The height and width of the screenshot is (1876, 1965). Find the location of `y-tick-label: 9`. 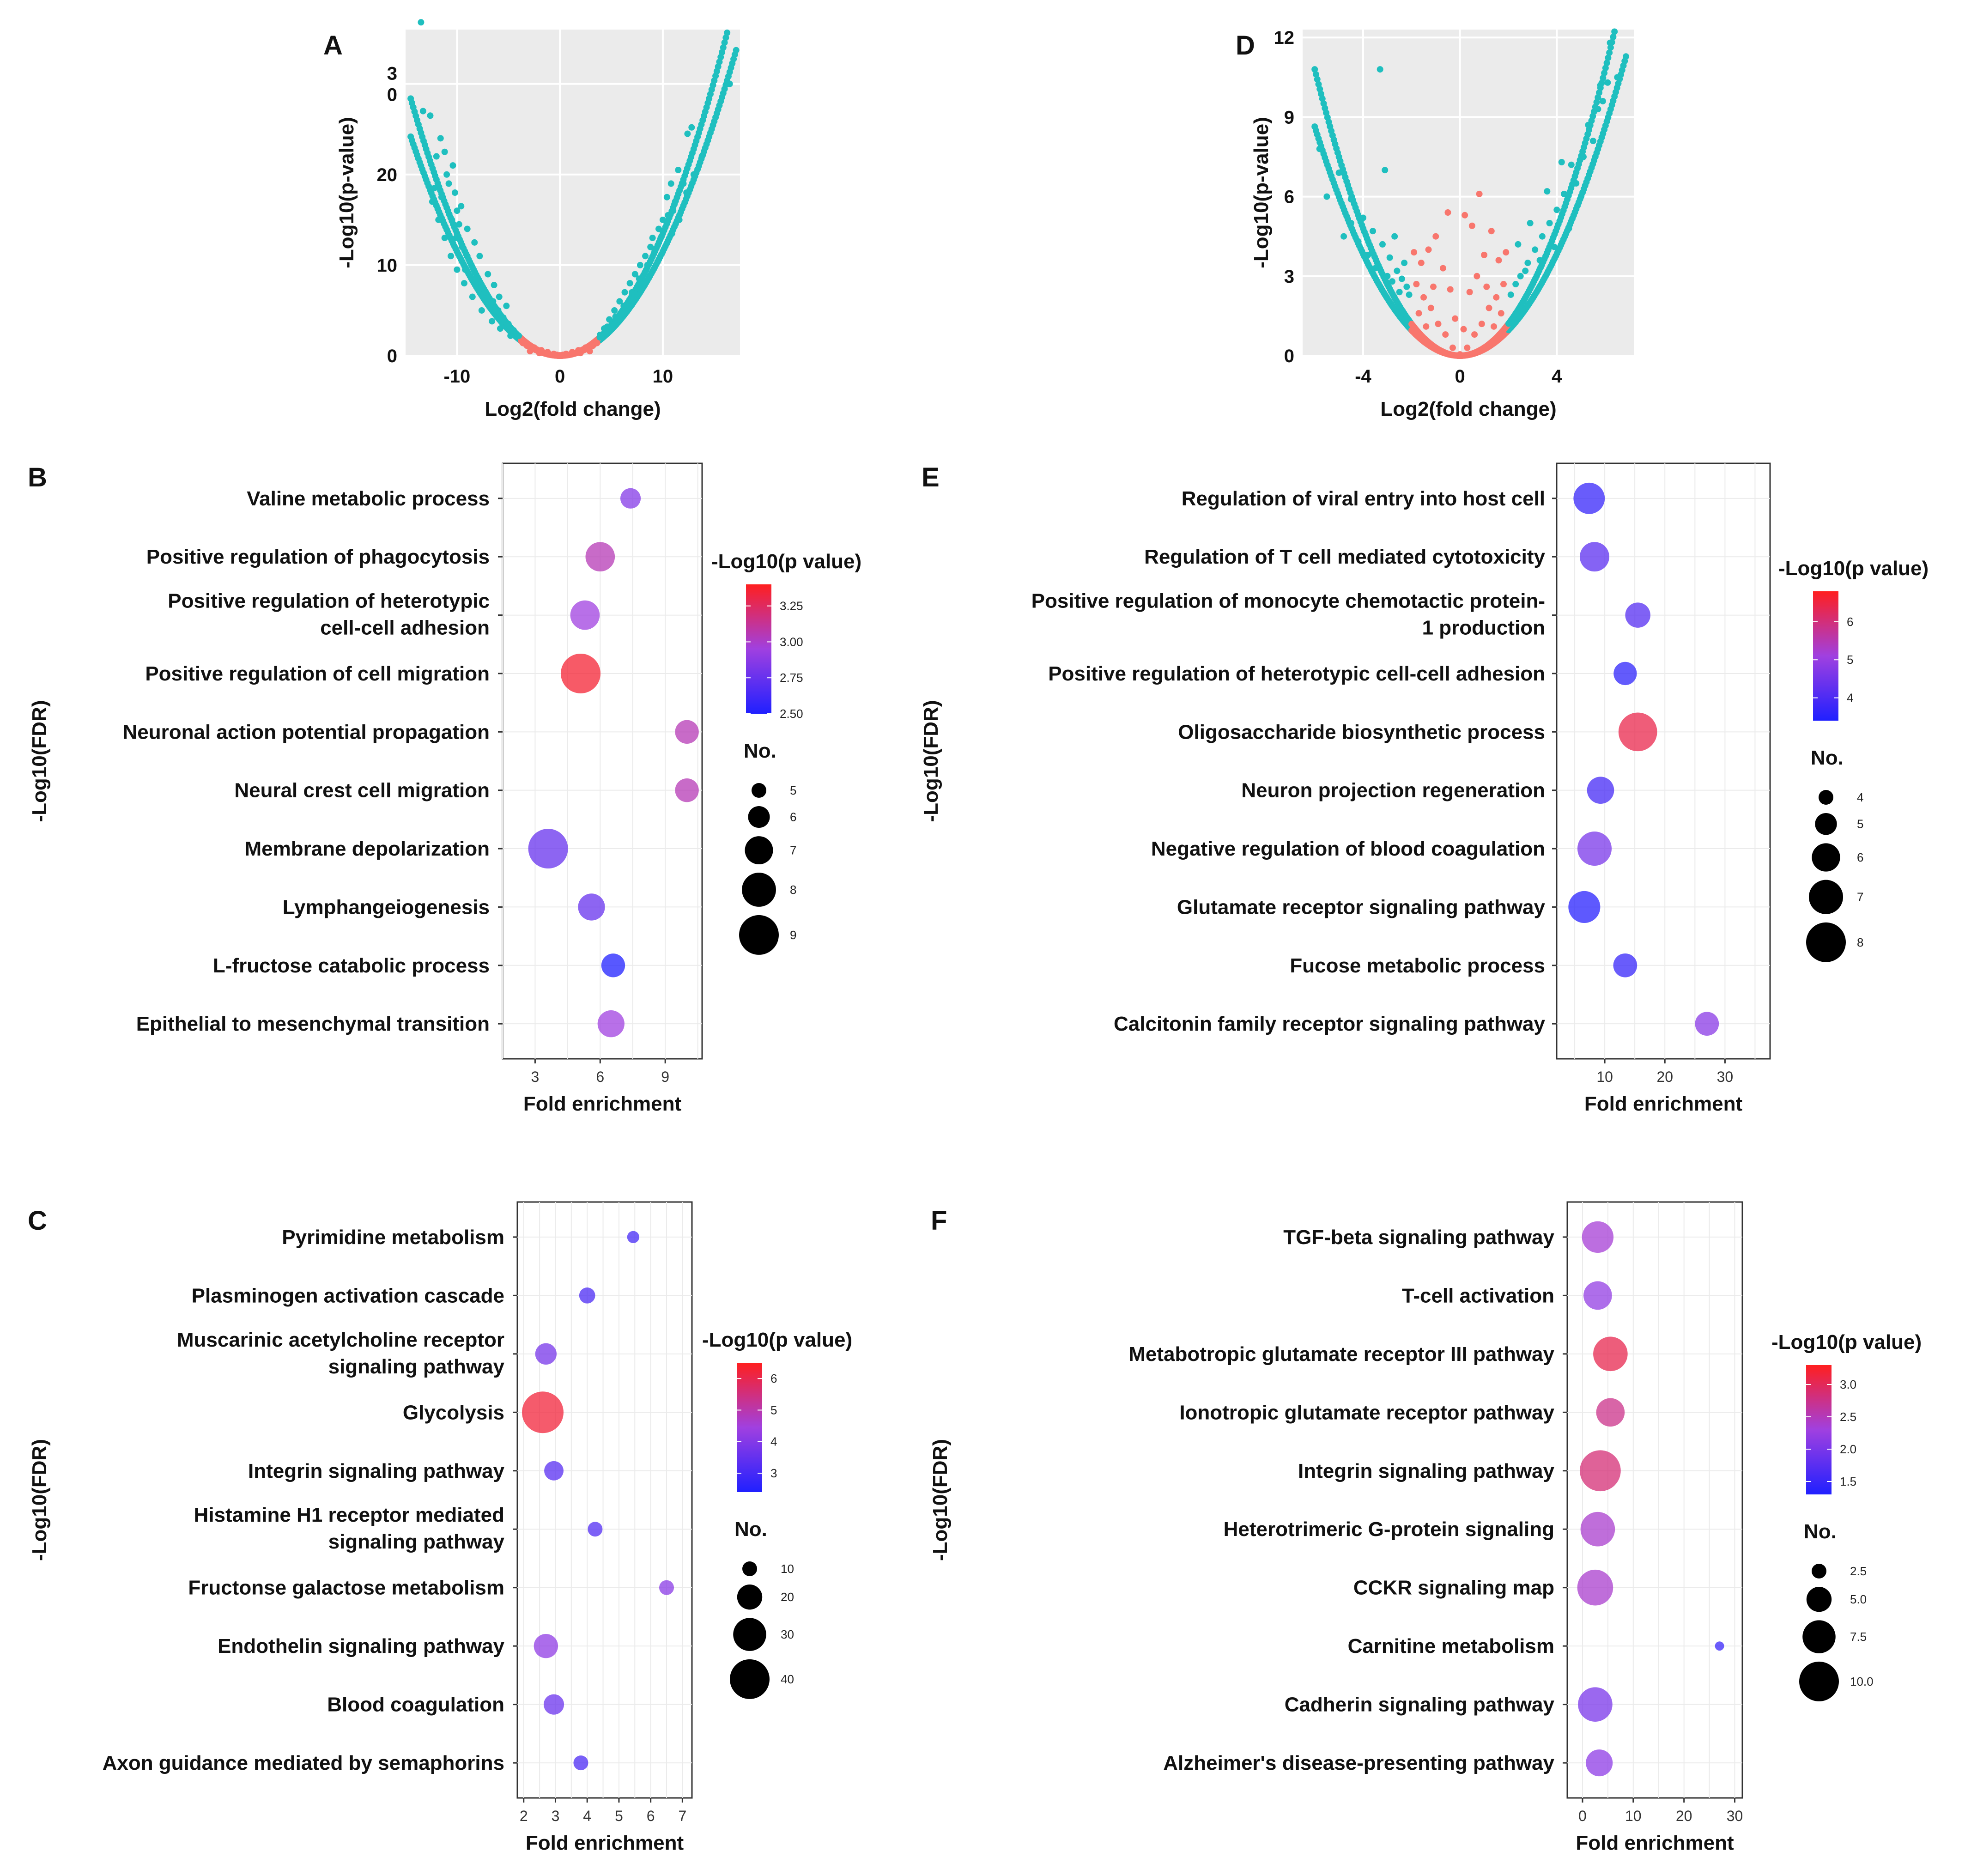

y-tick-label: 9 is located at coordinates (1289, 117).